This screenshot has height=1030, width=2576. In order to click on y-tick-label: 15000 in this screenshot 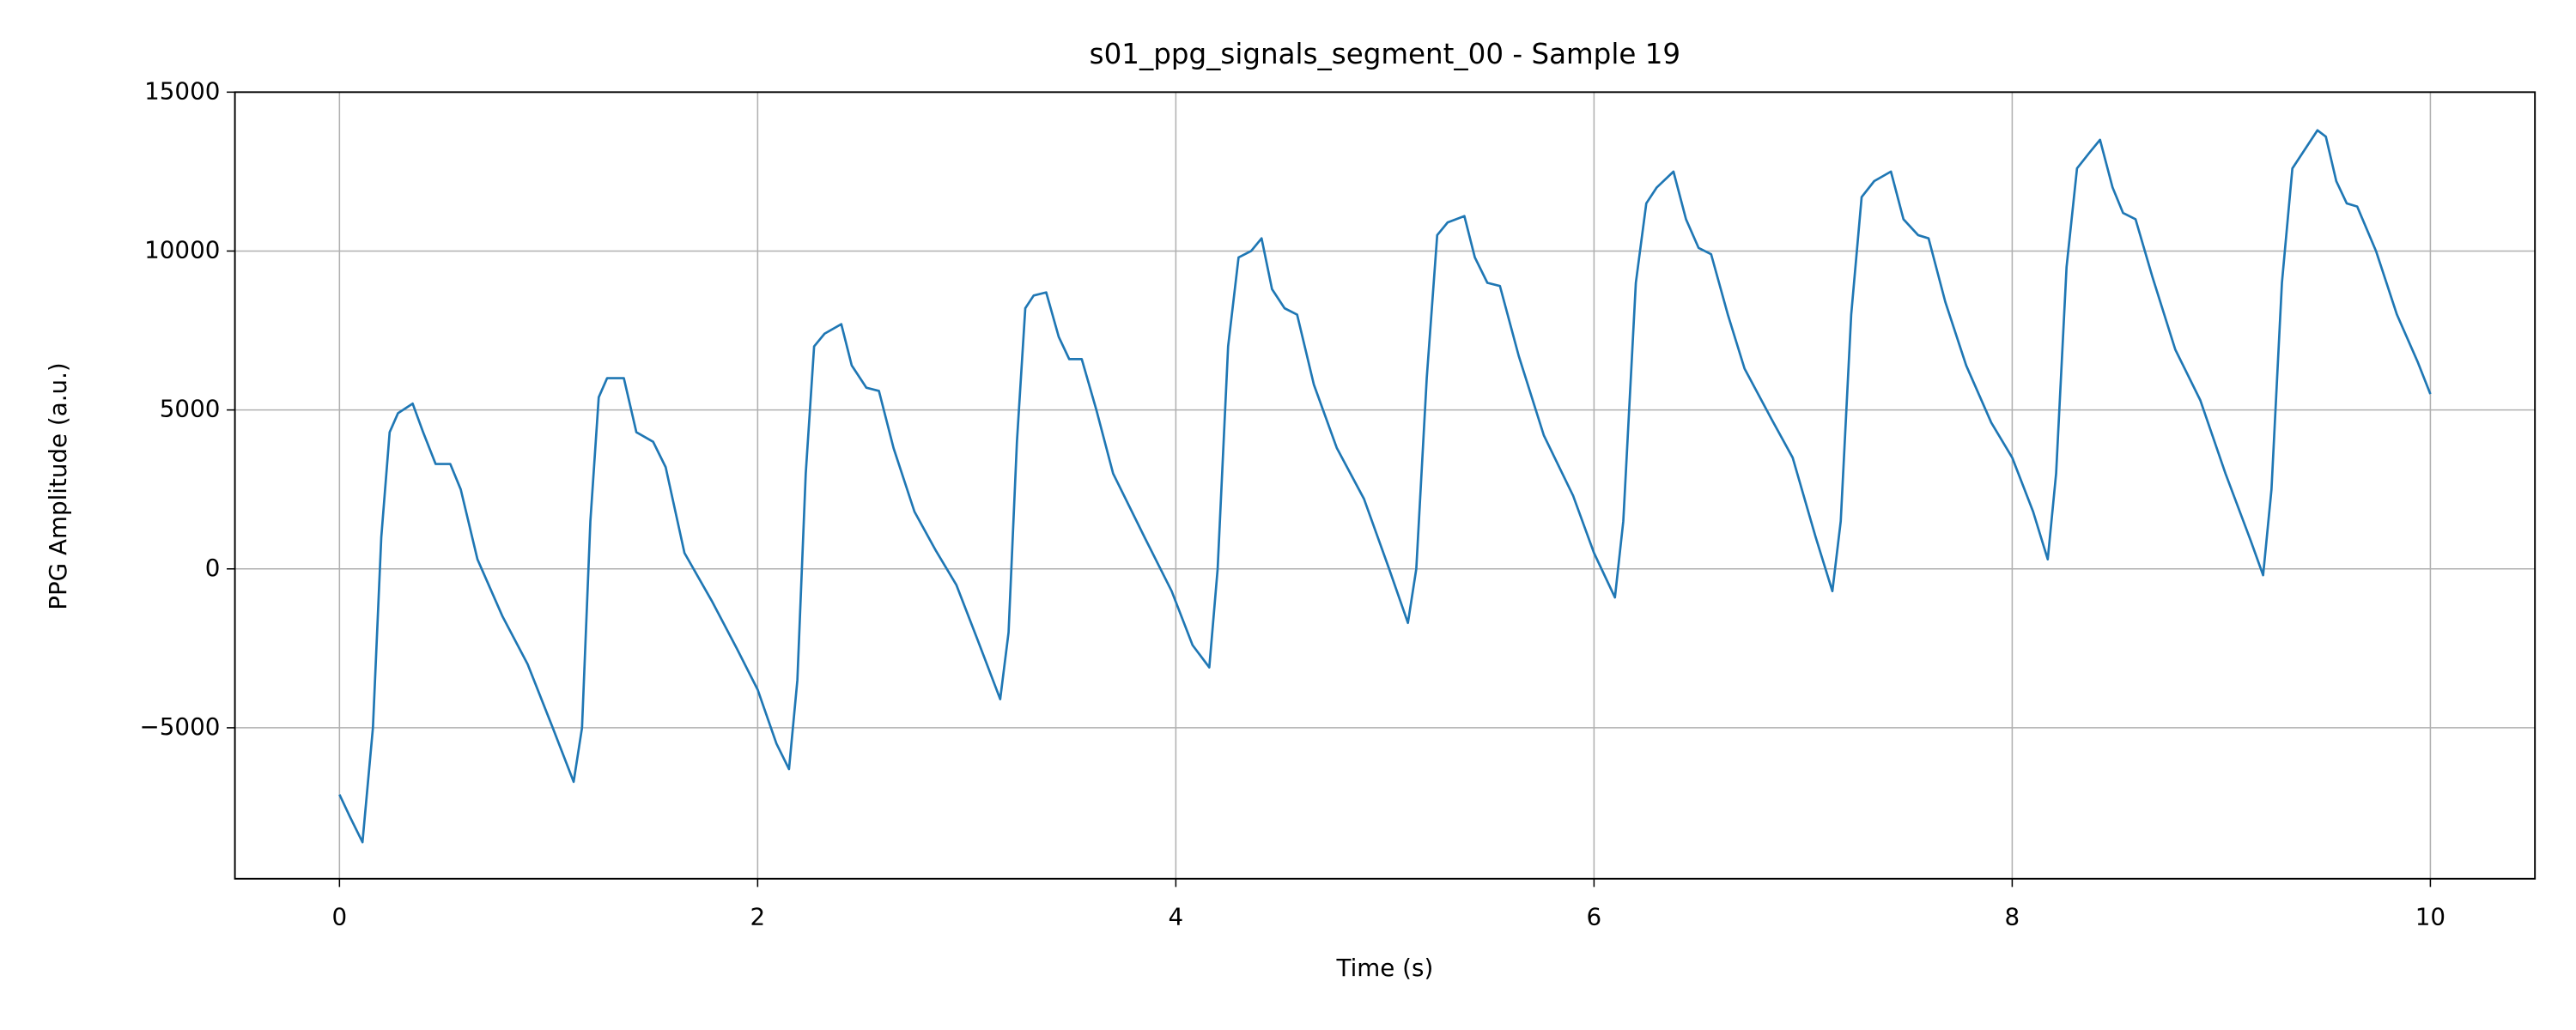, I will do `click(182, 90)`.